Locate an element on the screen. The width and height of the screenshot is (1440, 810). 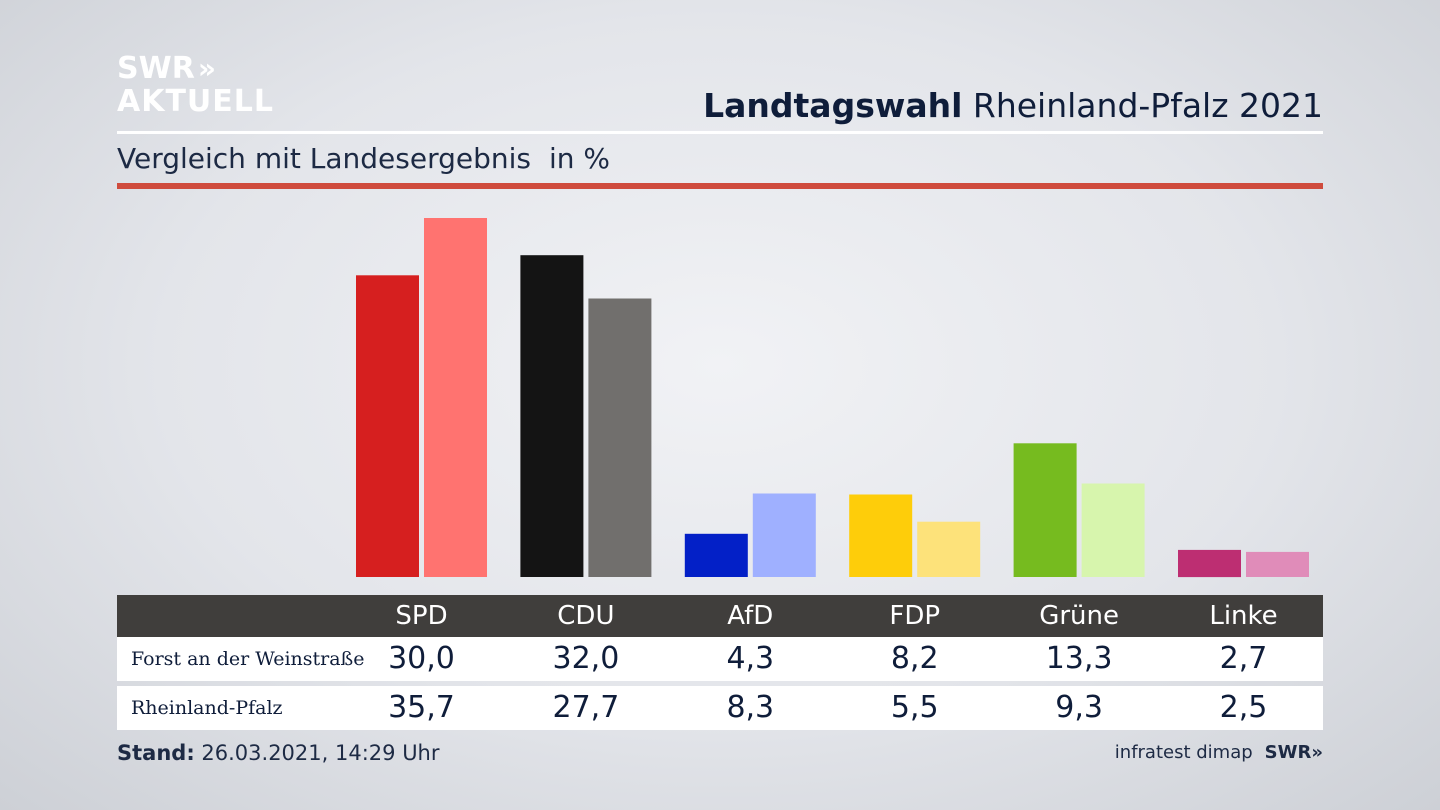
header-divider is located at coordinates (720, 132).